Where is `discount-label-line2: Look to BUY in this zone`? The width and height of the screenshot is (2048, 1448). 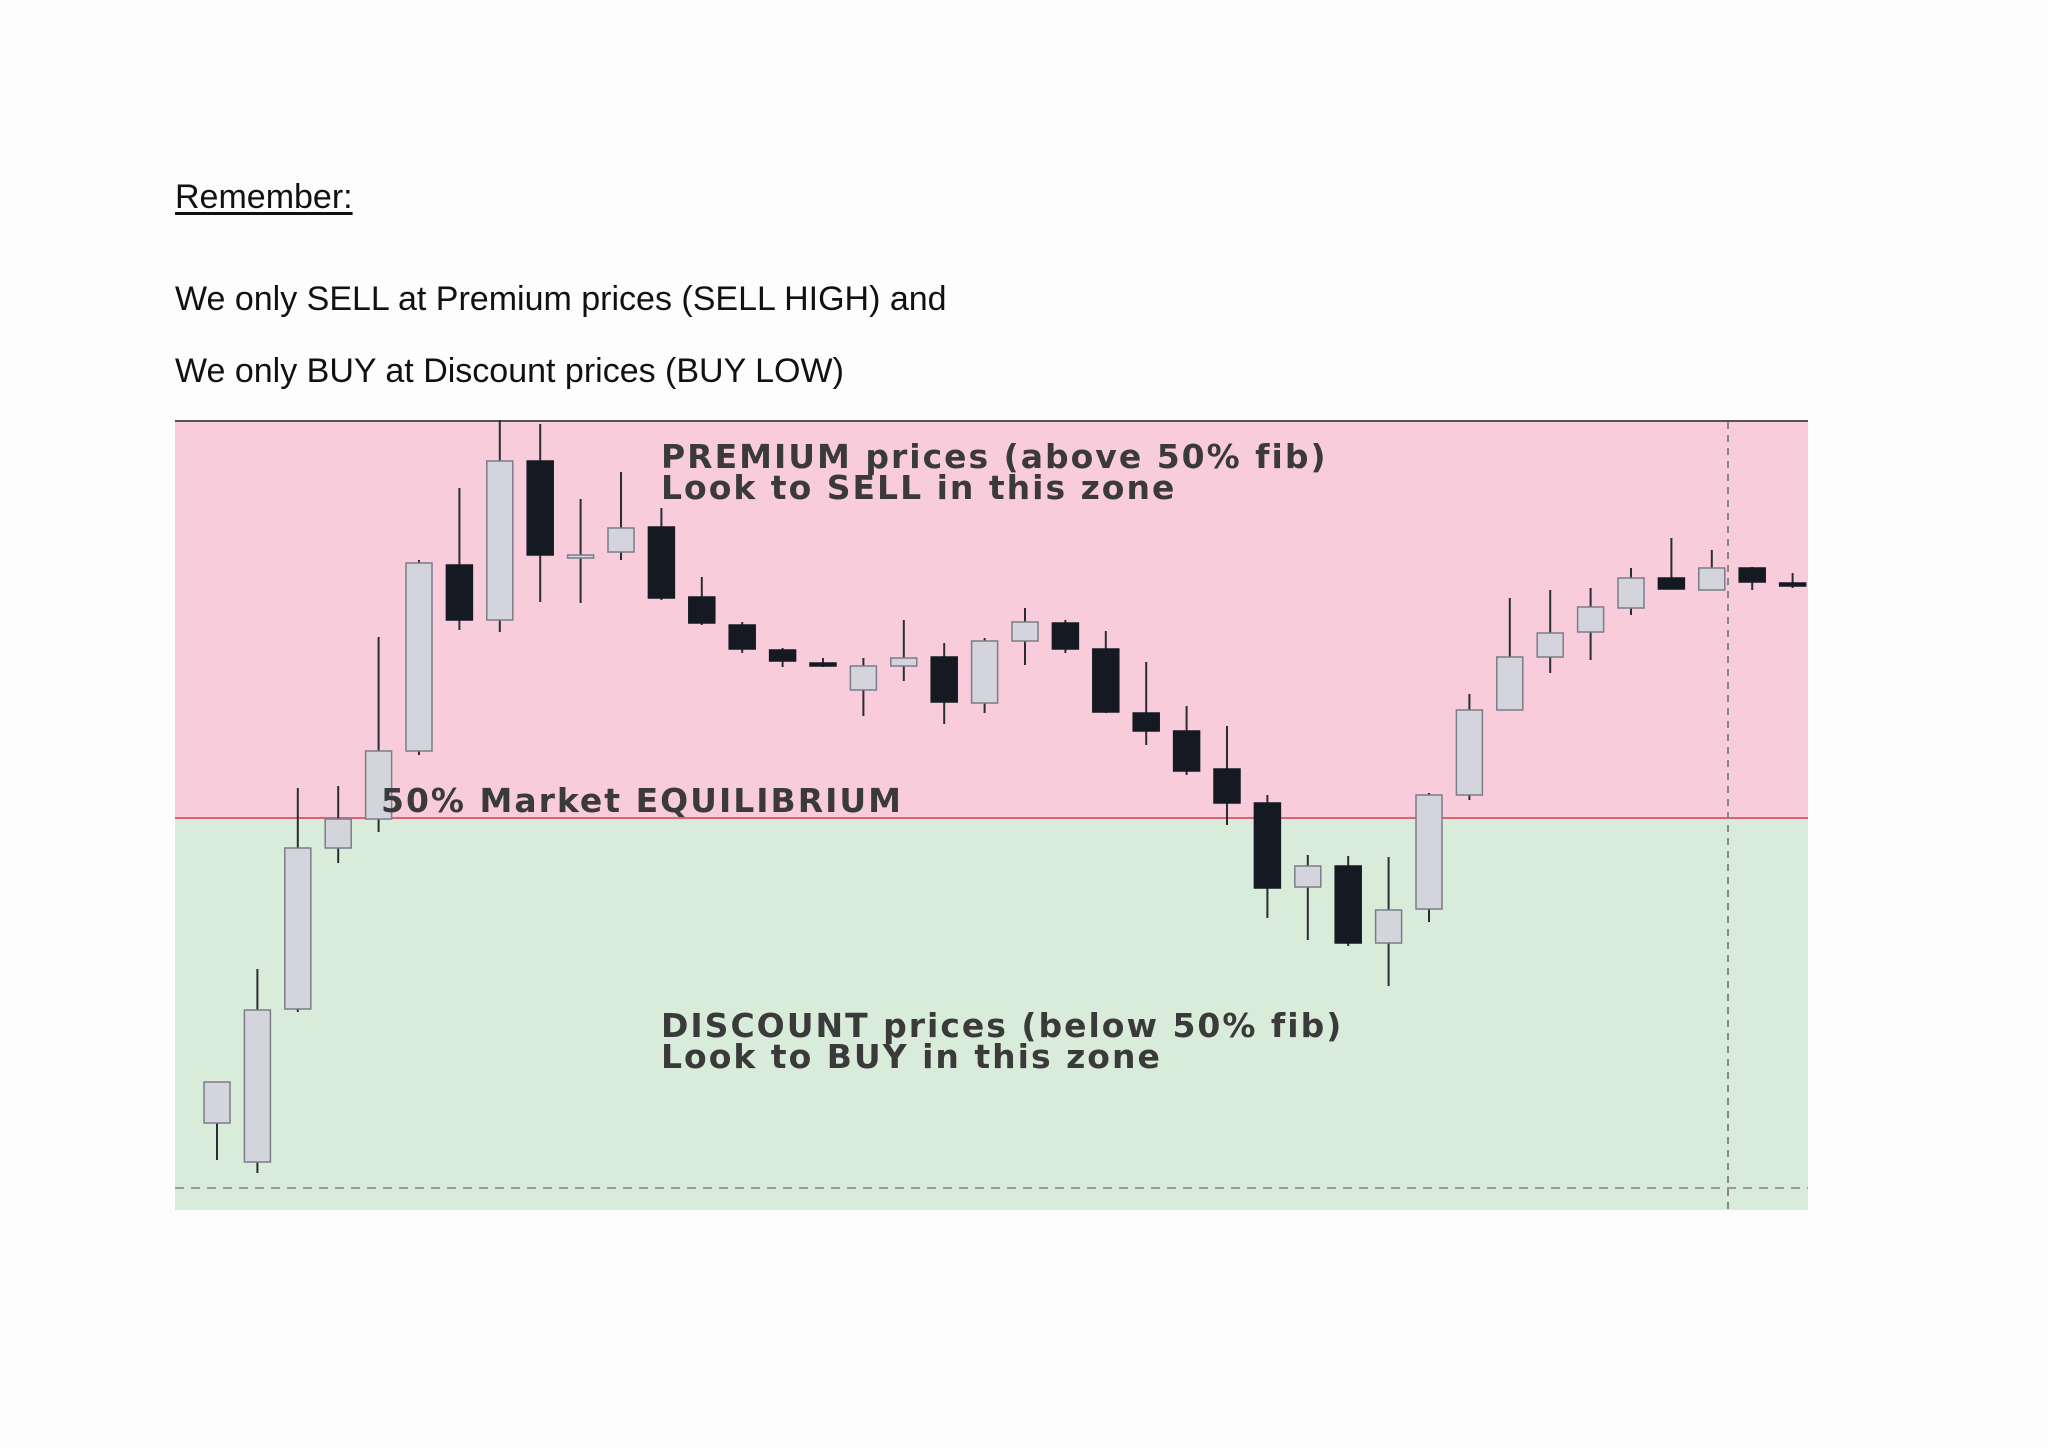
discount-label-line2: Look to BUY in this zone is located at coordinates (911, 1056).